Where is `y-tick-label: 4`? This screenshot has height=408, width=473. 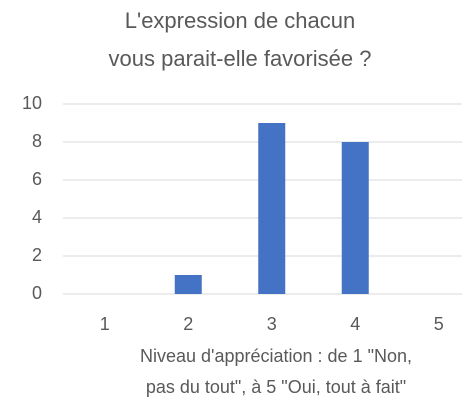 y-tick-label: 4 is located at coordinates (37, 217).